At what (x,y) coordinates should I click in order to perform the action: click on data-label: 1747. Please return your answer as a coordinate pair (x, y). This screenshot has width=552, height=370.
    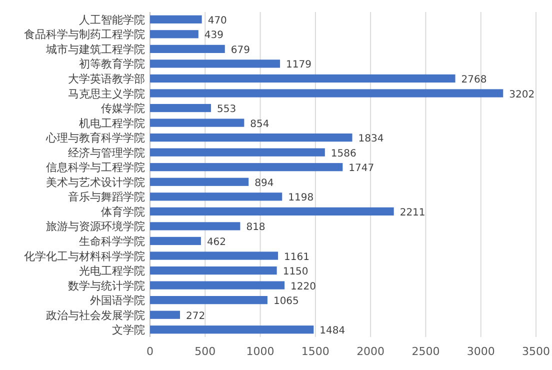
    Looking at the image, I should click on (361, 168).